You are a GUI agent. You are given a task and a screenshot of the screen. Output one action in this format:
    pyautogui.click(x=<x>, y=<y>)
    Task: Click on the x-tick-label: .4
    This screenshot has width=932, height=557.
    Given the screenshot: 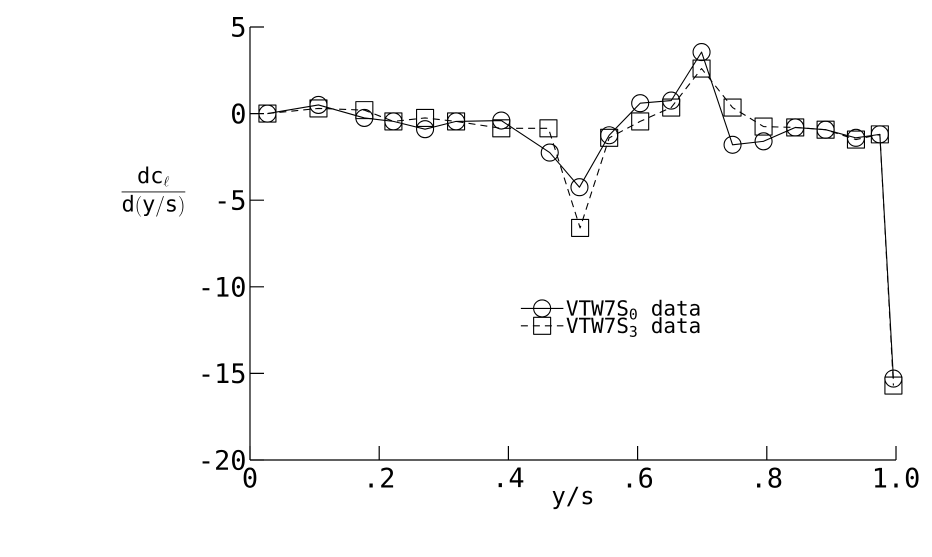 What is the action you would take?
    pyautogui.click(x=511, y=478)
    